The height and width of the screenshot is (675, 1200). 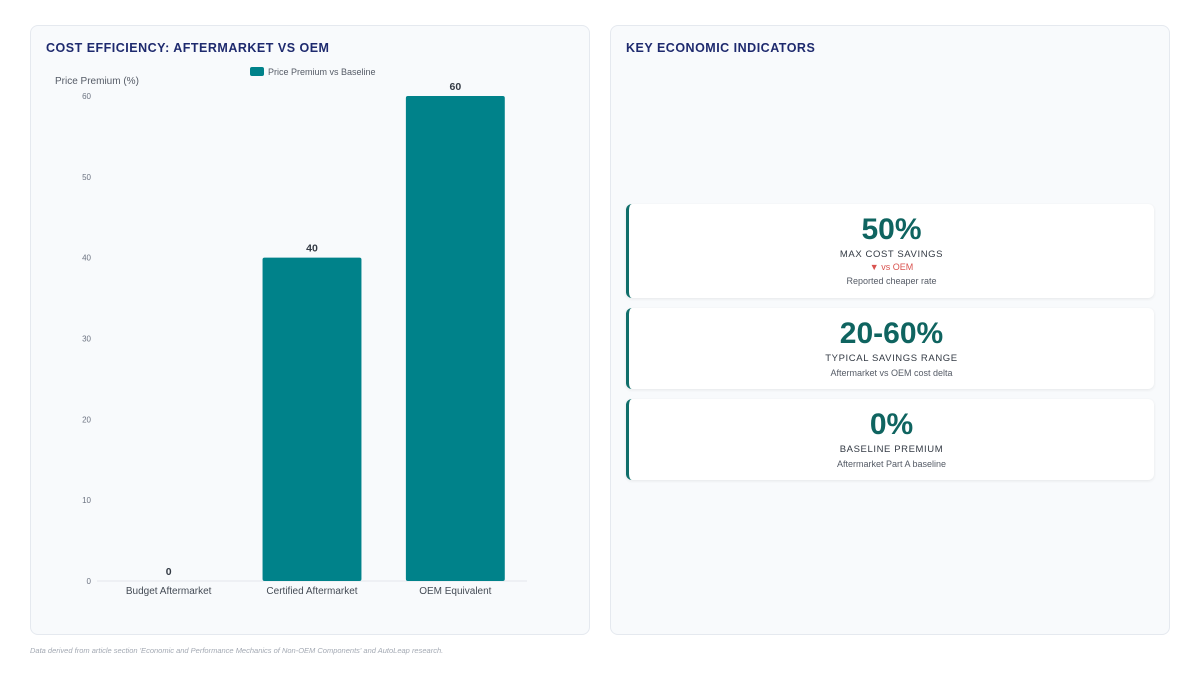 I want to click on y-tick-label: 60, so click(x=86, y=96).